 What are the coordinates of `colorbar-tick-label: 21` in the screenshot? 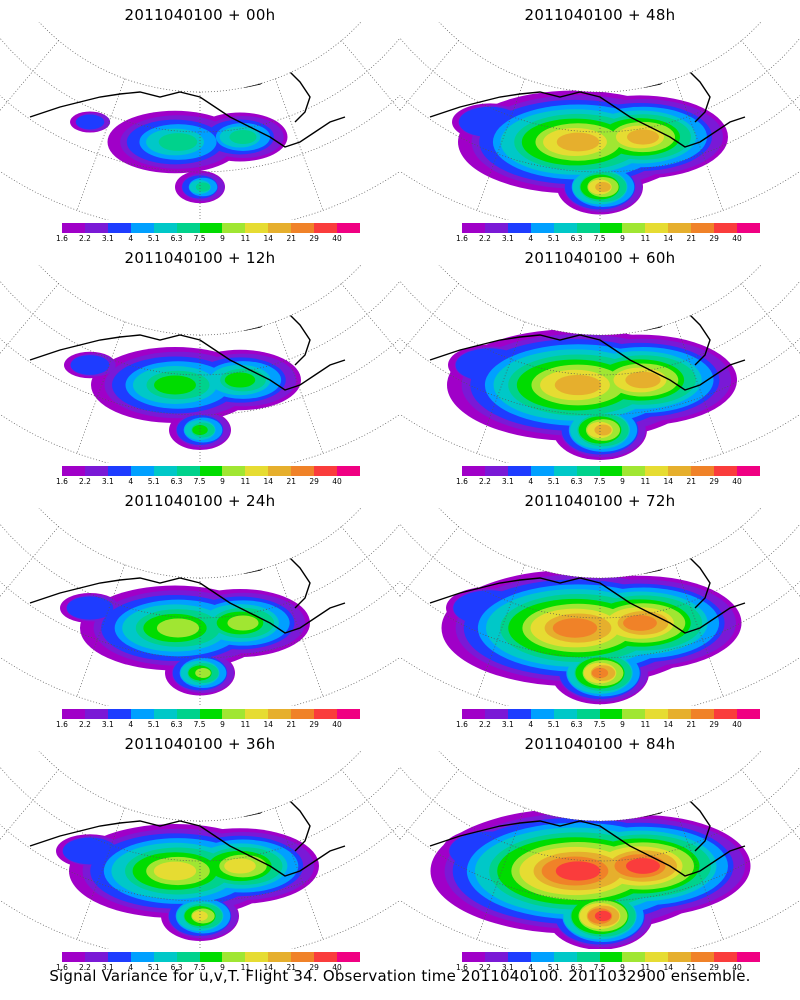 It's located at (291, 481).